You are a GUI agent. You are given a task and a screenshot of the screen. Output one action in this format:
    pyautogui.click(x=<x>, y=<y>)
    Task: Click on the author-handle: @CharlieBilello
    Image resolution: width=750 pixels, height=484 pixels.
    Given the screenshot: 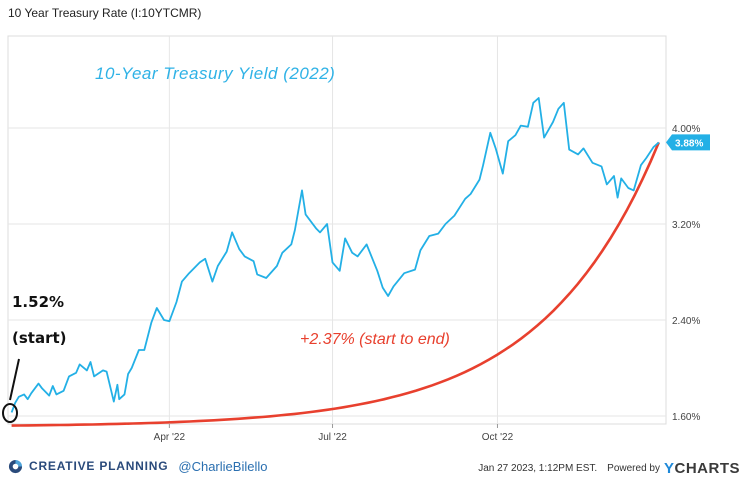 What is the action you would take?
    pyautogui.click(x=223, y=466)
    